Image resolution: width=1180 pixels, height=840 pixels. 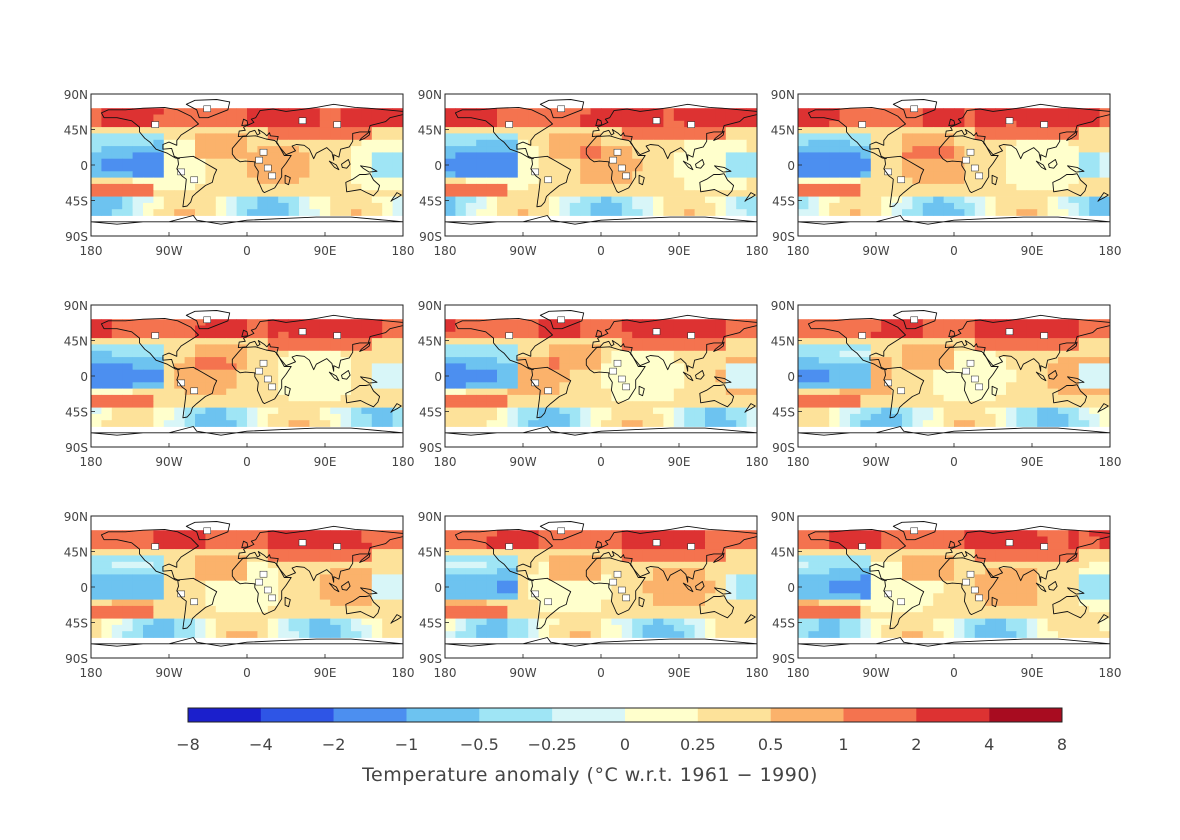 What do you see at coordinates (406, 744) in the screenshot?
I see `colorbar-tick-label: −1` at bounding box center [406, 744].